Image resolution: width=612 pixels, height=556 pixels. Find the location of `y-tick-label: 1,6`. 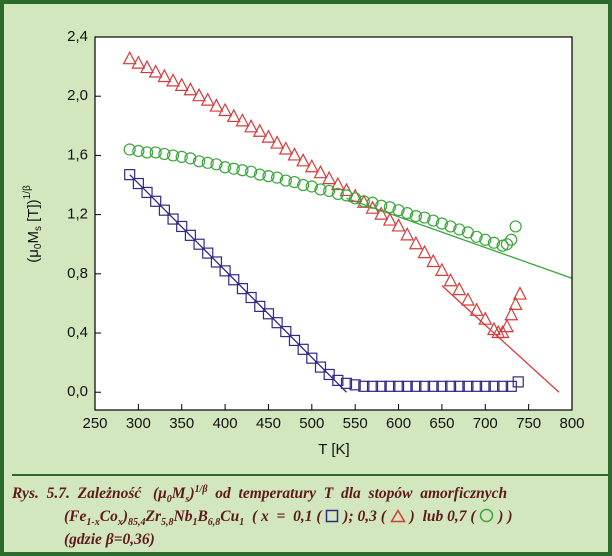

y-tick-label: 1,6 is located at coordinates (77, 154).